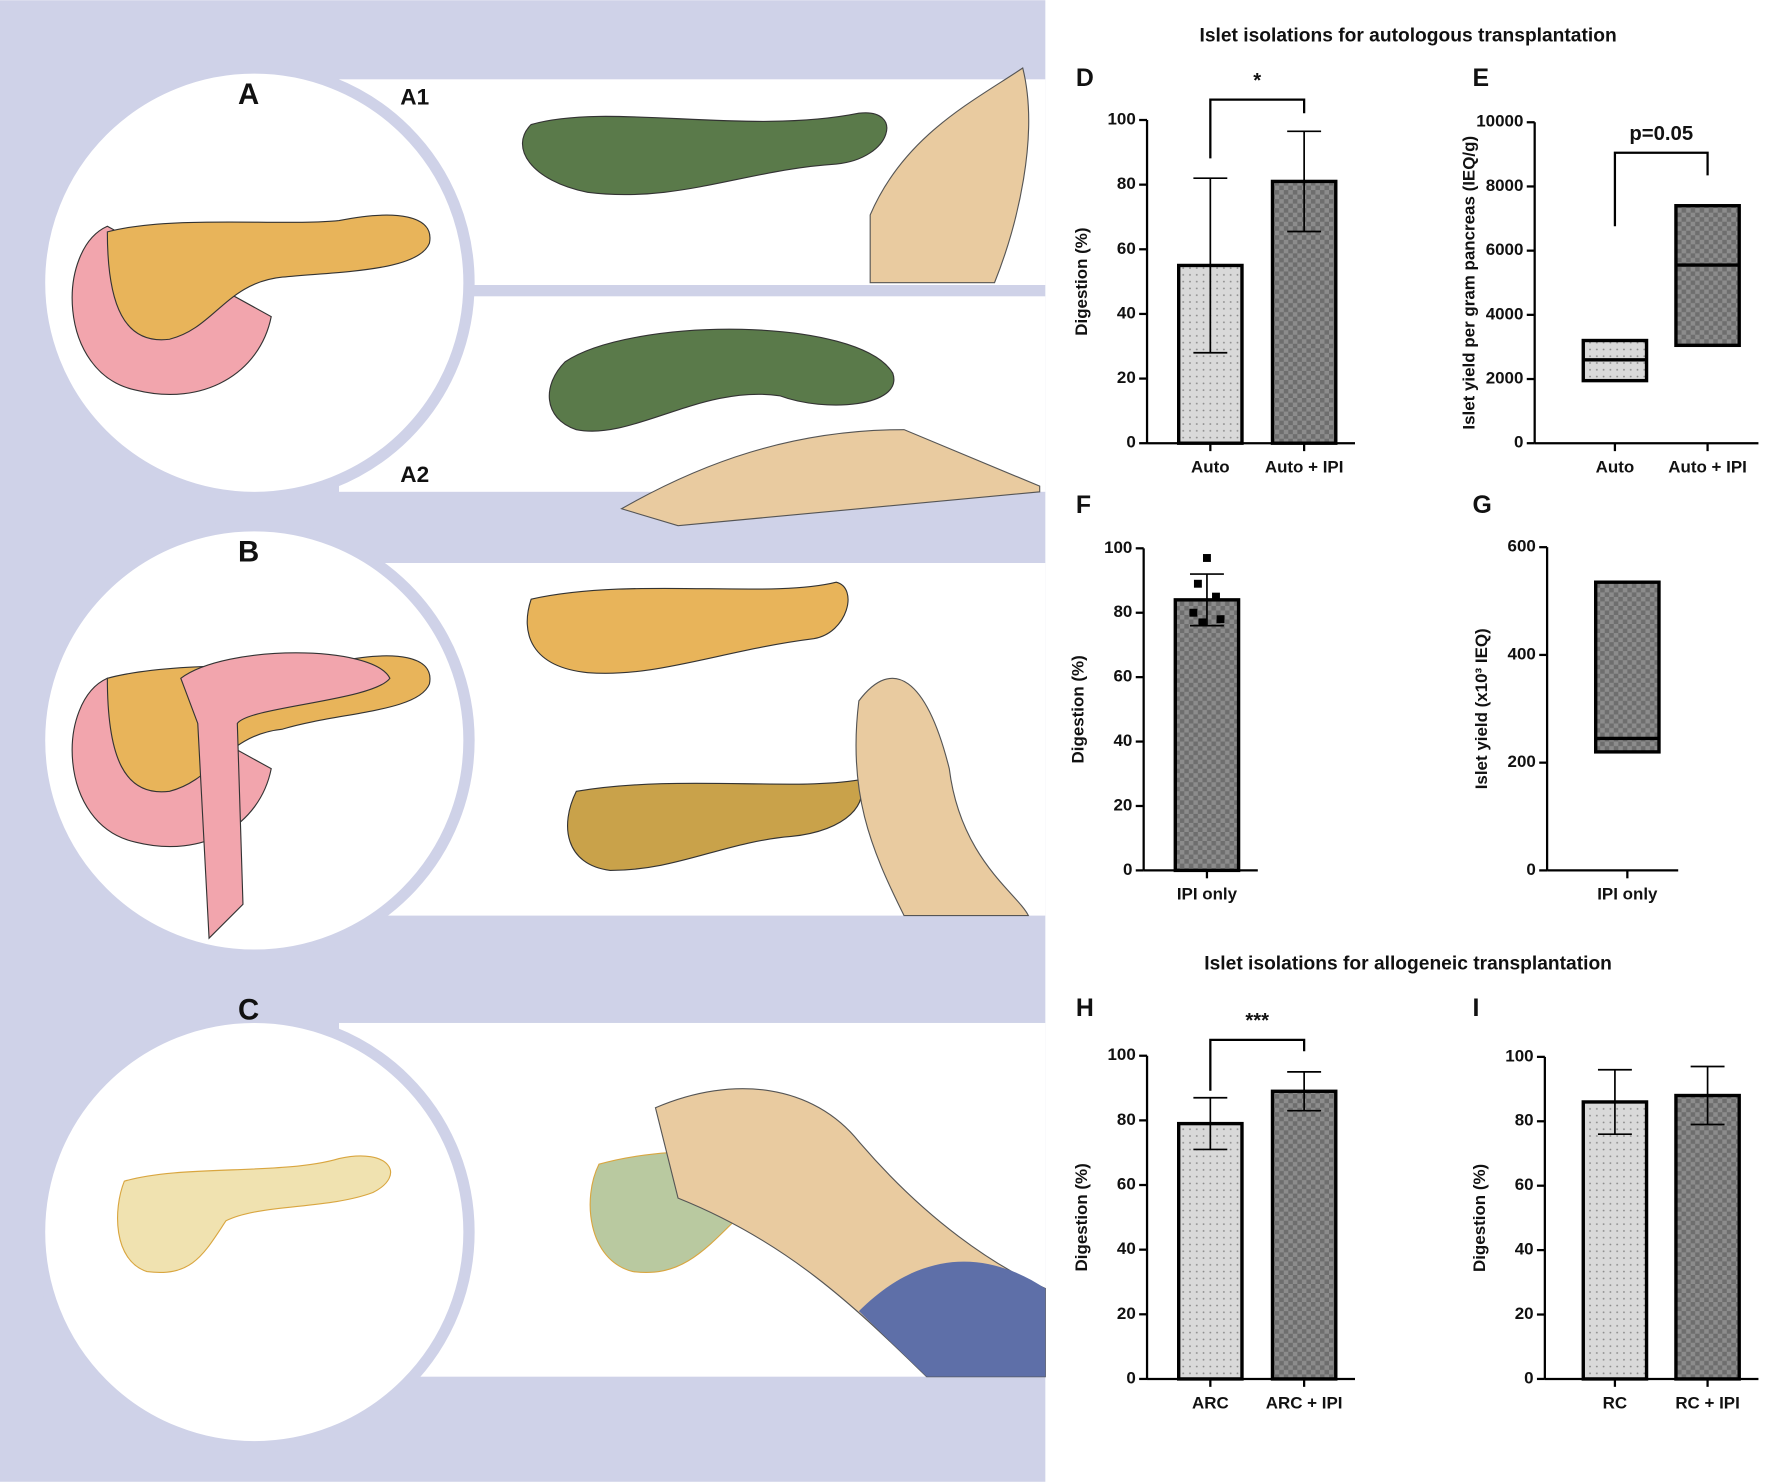 This screenshot has height=1482, width=1772. I want to click on panel-label: D, so click(1085, 78).